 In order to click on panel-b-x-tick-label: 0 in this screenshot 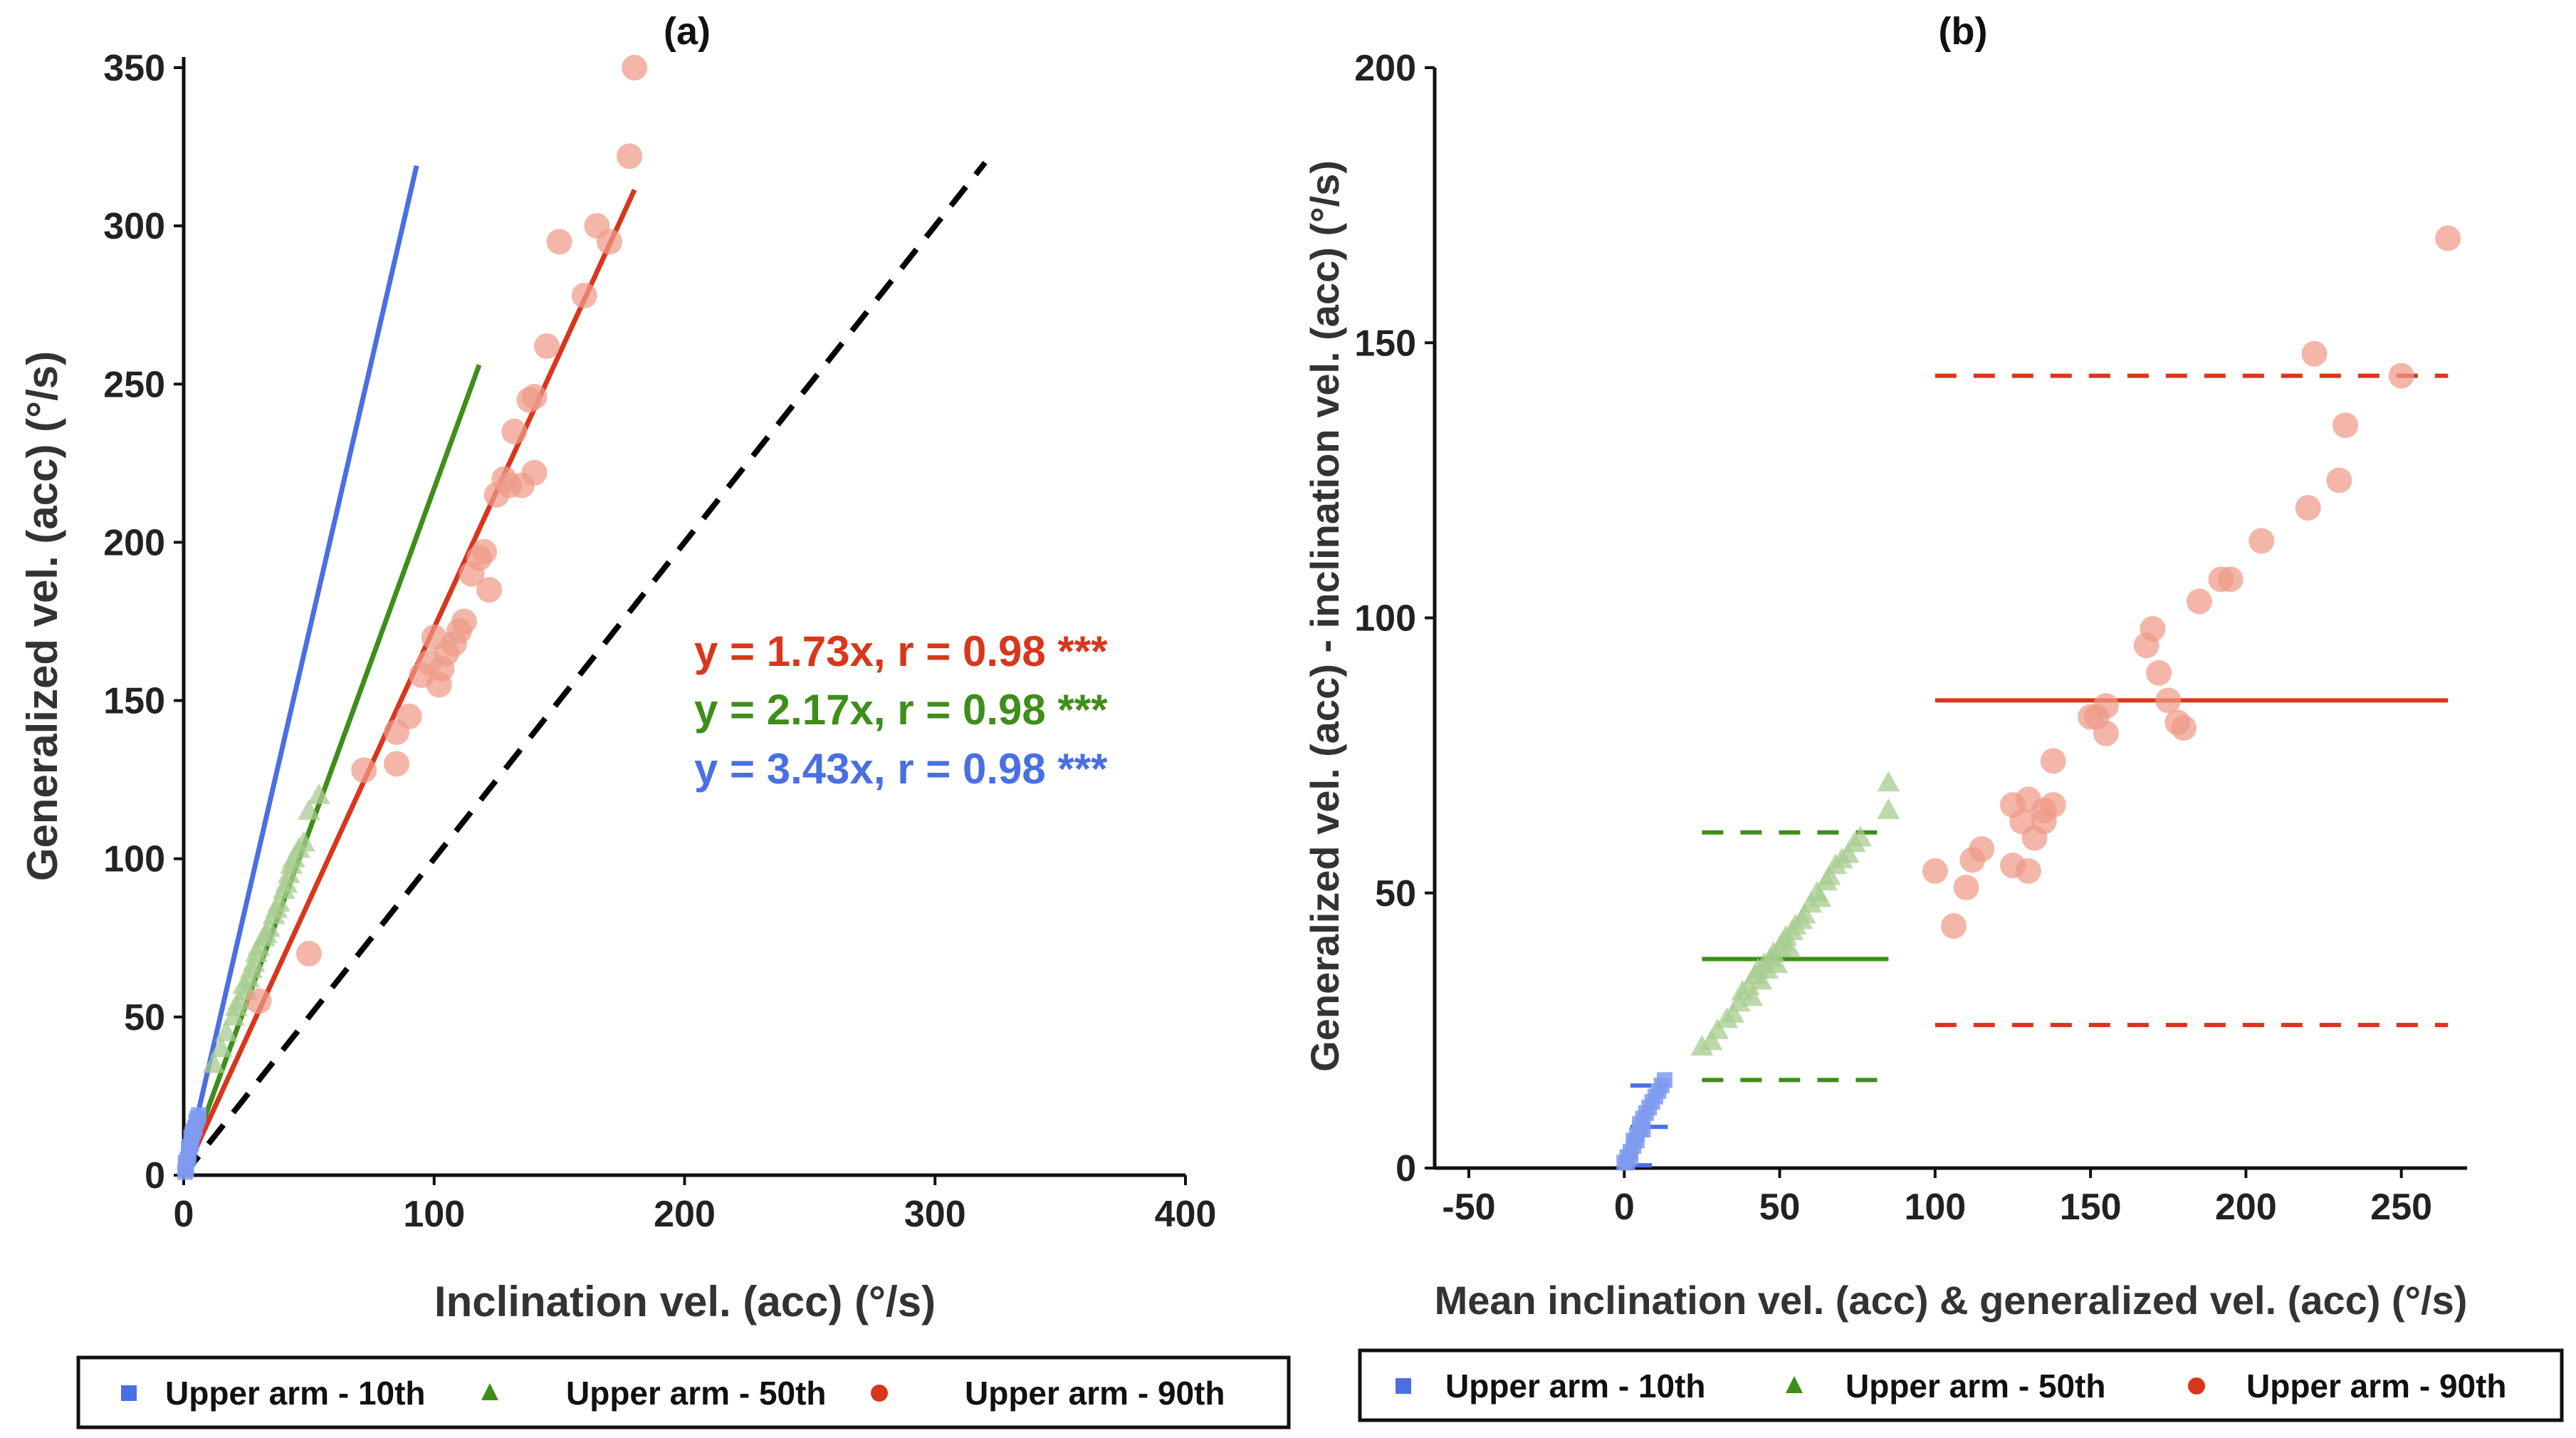, I will do `click(1624, 1207)`.